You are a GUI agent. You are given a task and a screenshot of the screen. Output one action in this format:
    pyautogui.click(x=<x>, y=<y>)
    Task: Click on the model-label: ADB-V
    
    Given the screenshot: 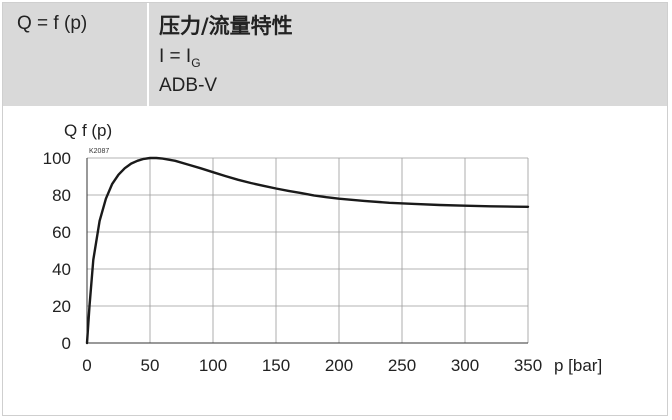 What is the action you would take?
    pyautogui.click(x=188, y=85)
    